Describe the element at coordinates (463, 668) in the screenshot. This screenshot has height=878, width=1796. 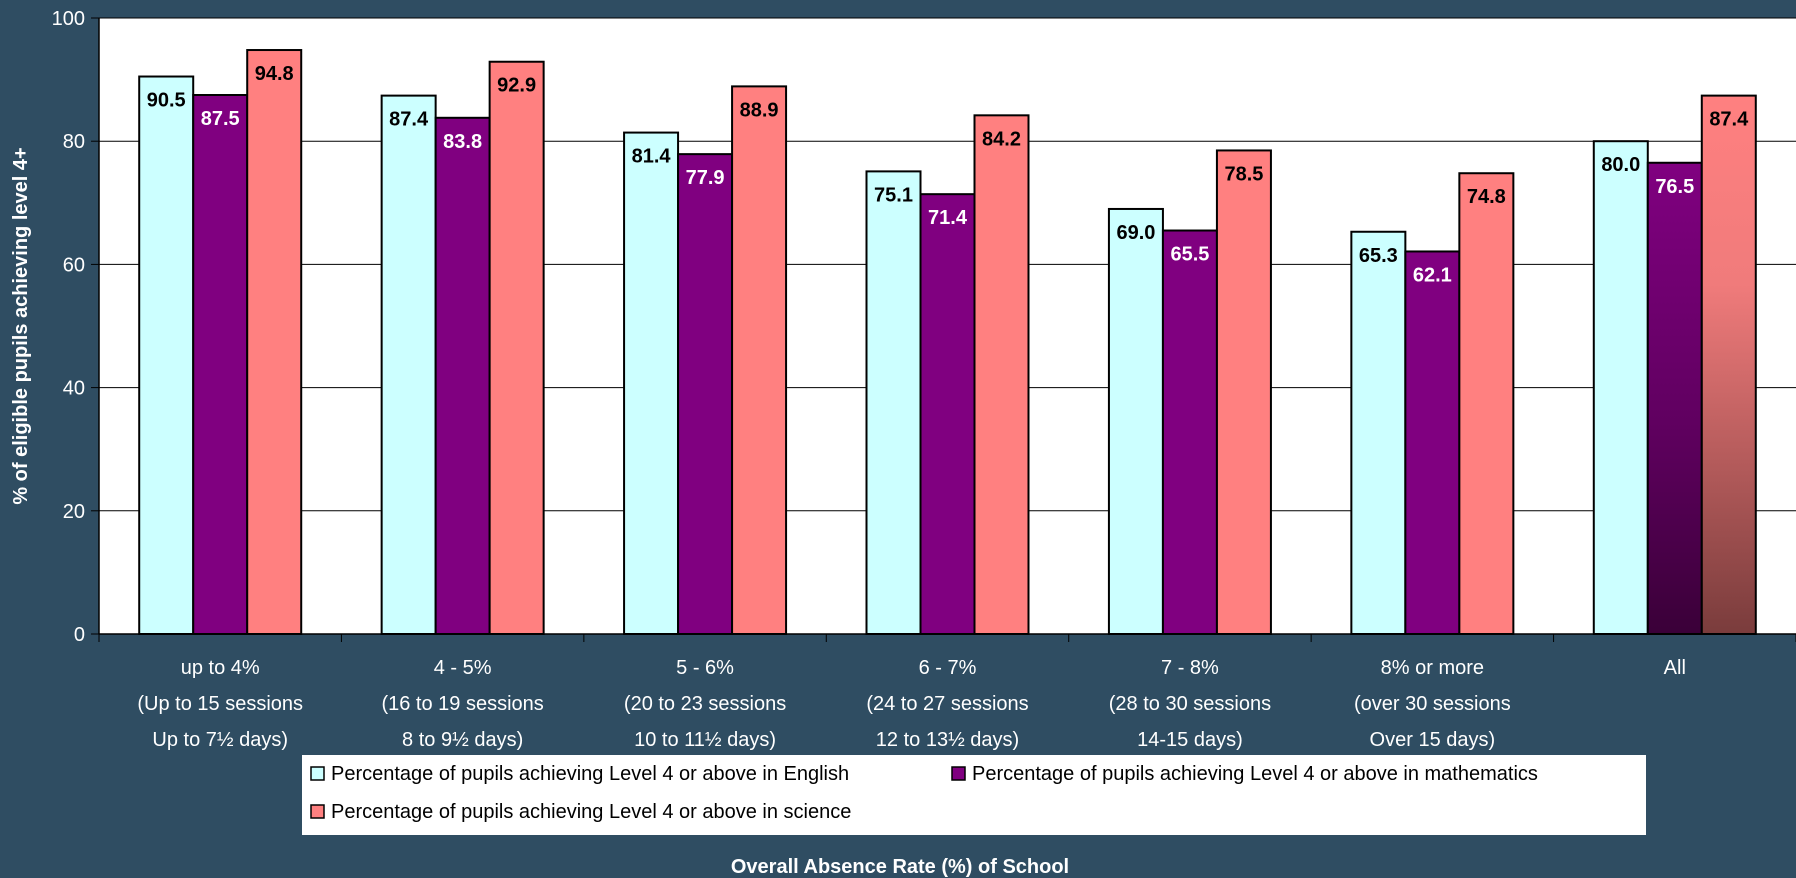
I see `x-category-label: 4 - 5%` at that location.